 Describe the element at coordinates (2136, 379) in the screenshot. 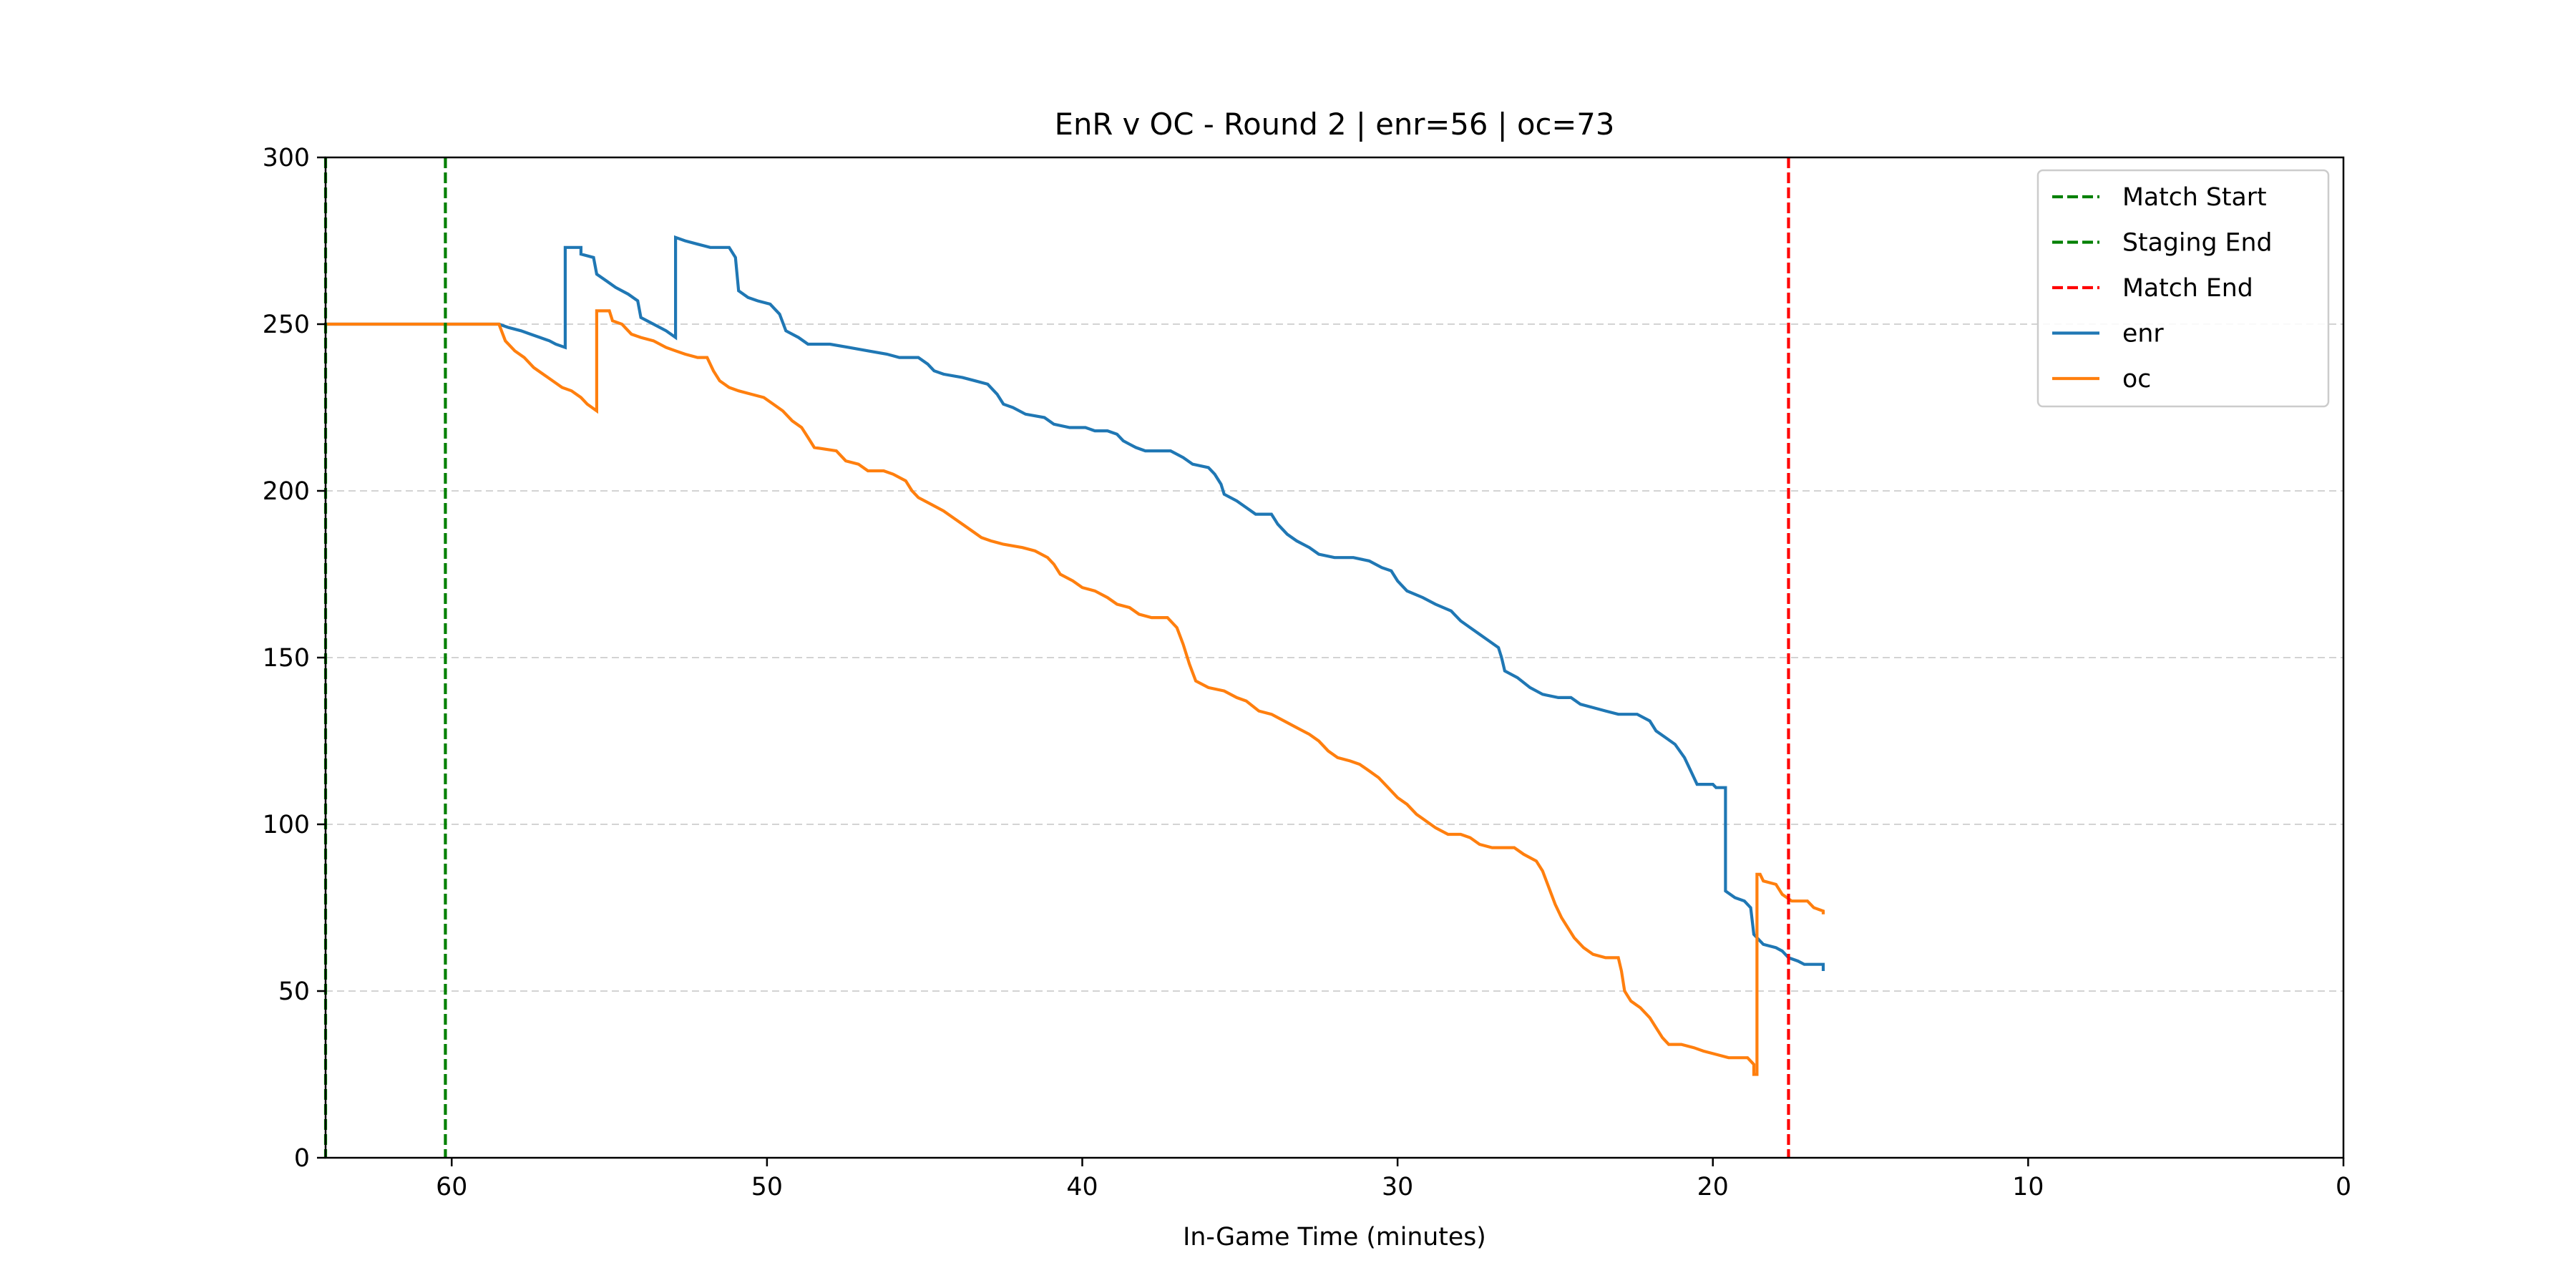

I see `legend-label: oc` at that location.